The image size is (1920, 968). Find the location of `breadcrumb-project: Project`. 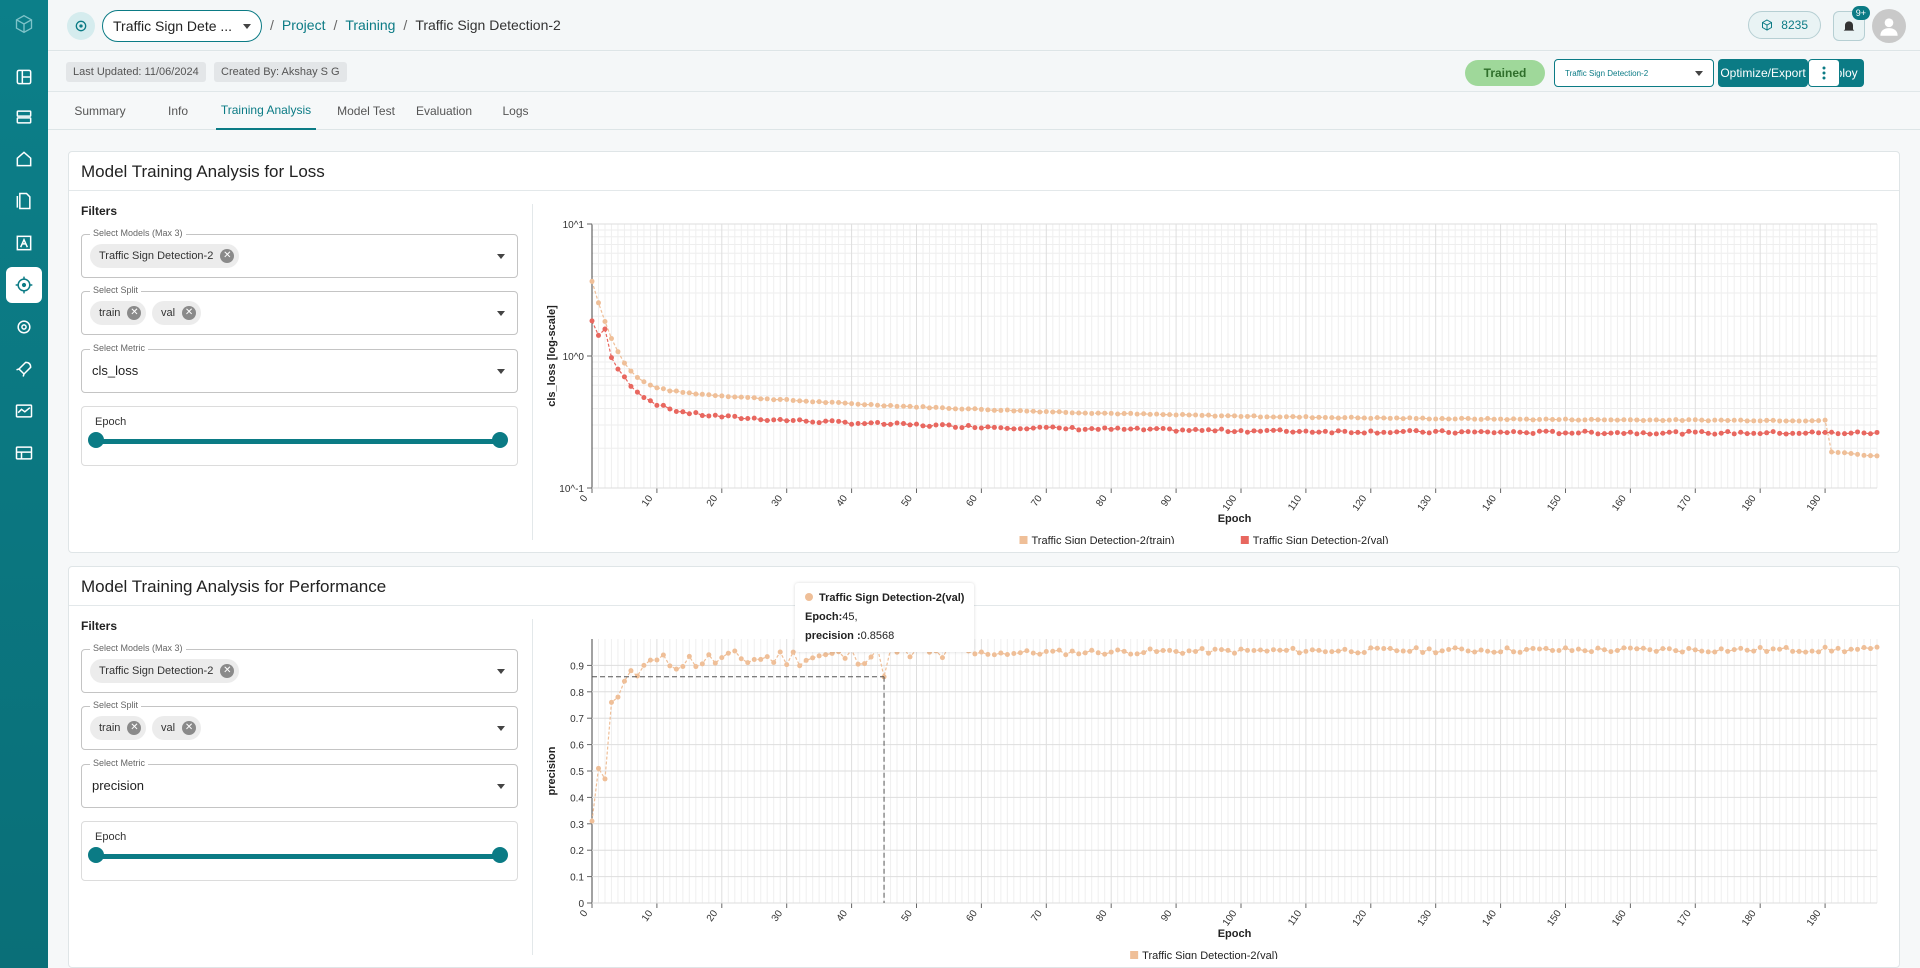

breadcrumb-project: Project is located at coordinates (303, 25).